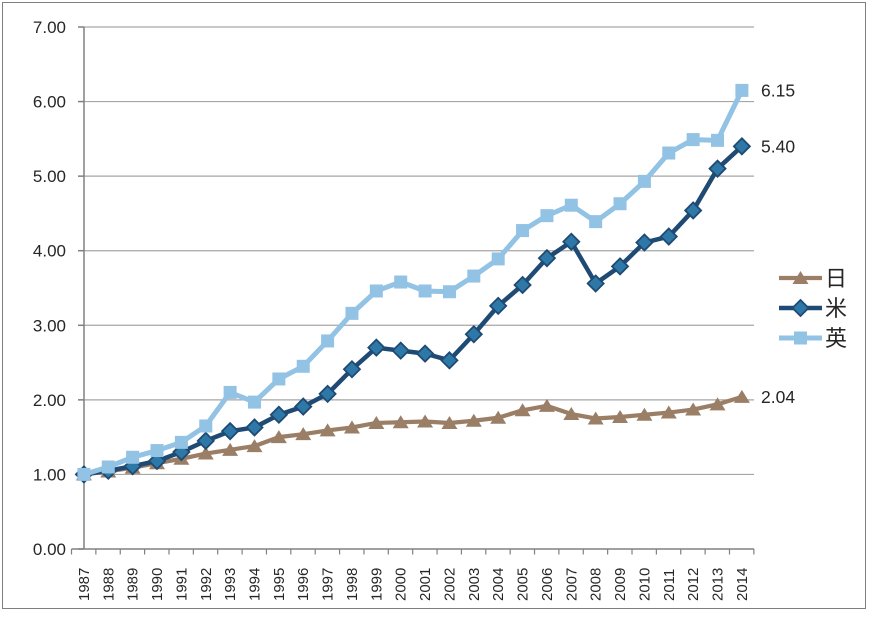 The width and height of the screenshot is (870, 622). I want to click on y-tick-label: 3.00, so click(49, 325).